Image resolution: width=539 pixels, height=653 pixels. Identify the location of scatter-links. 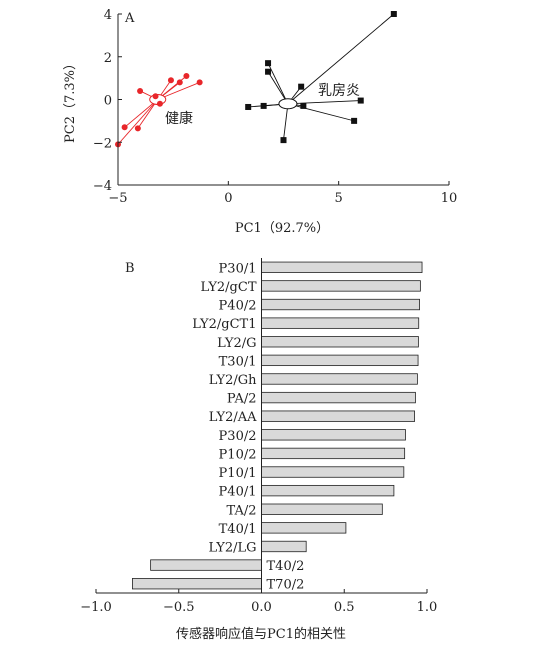
(256, 79).